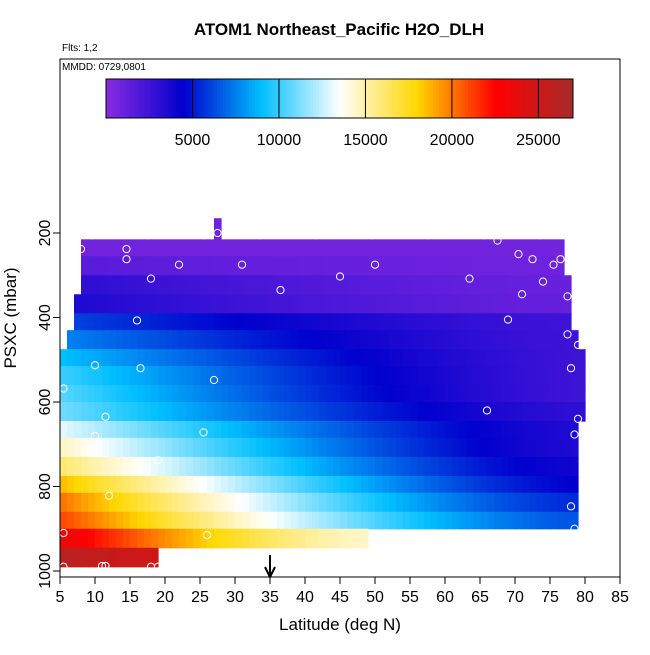  What do you see at coordinates (60, 597) in the screenshot?
I see `x-tick-label: 5` at bounding box center [60, 597].